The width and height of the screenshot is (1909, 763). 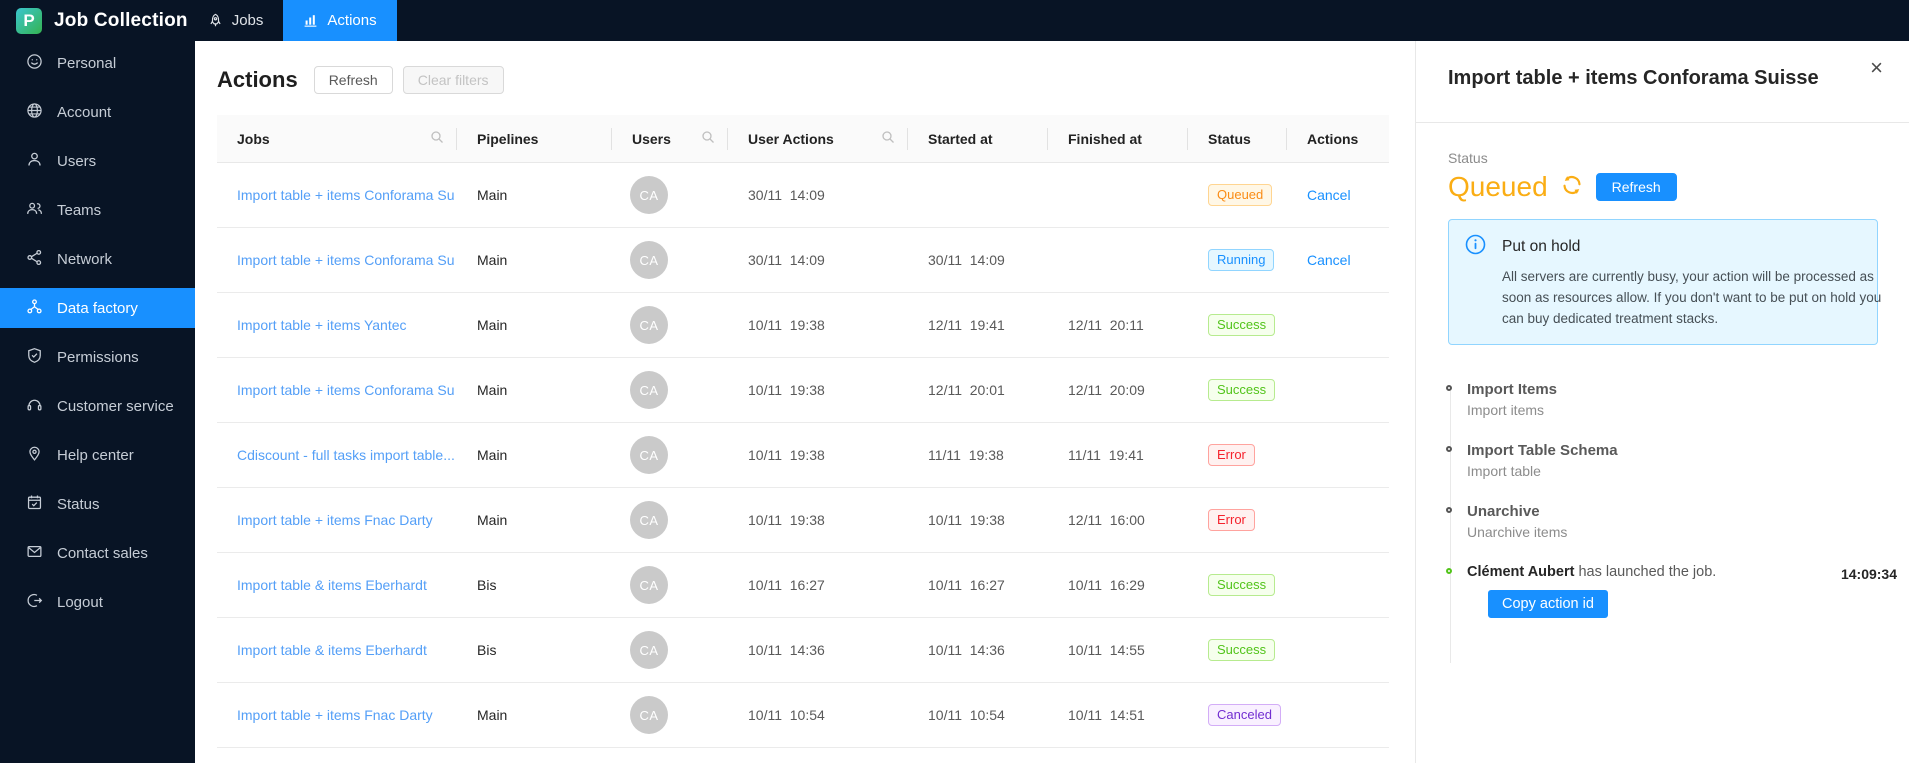 What do you see at coordinates (1106, 520) in the screenshot?
I see `finished-at-date: 12/11 16:00` at bounding box center [1106, 520].